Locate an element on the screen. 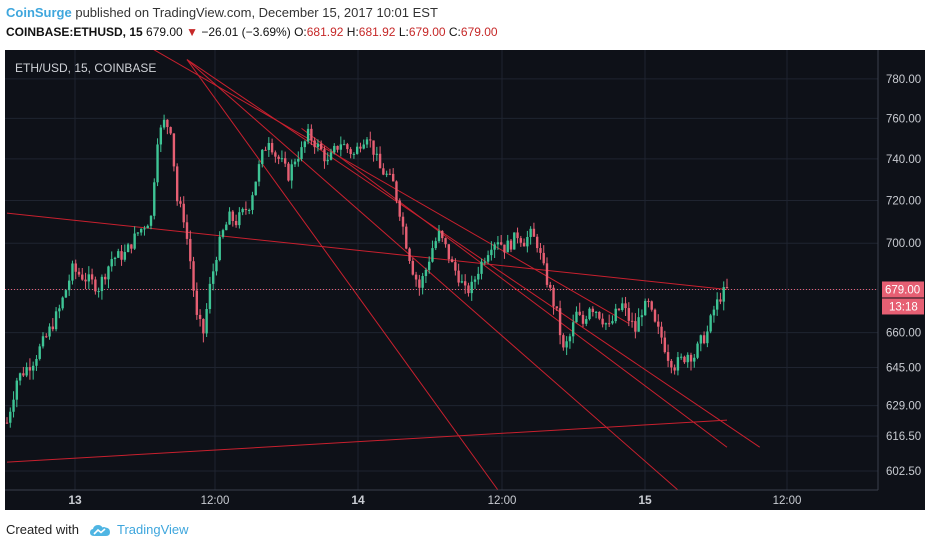 This screenshot has width=932, height=550. chart-title: ETH/USD, 15, COINBASE is located at coordinates (85, 68).